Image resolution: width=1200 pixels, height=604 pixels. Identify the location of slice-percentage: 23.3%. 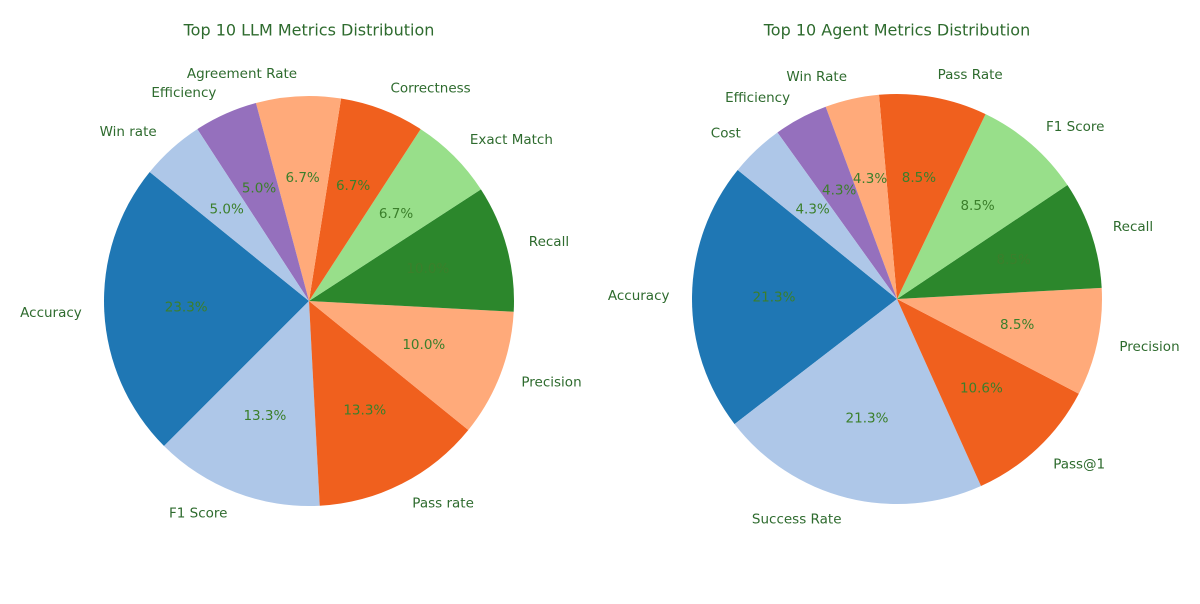
(186, 307).